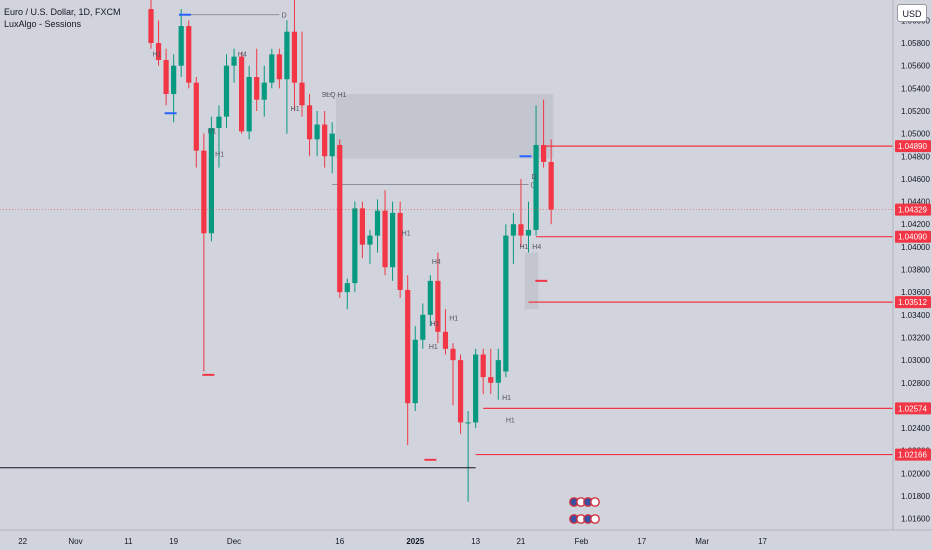 This screenshot has height=550, width=932. What do you see at coordinates (234, 541) in the screenshot?
I see `time-tick-label: Dec` at bounding box center [234, 541].